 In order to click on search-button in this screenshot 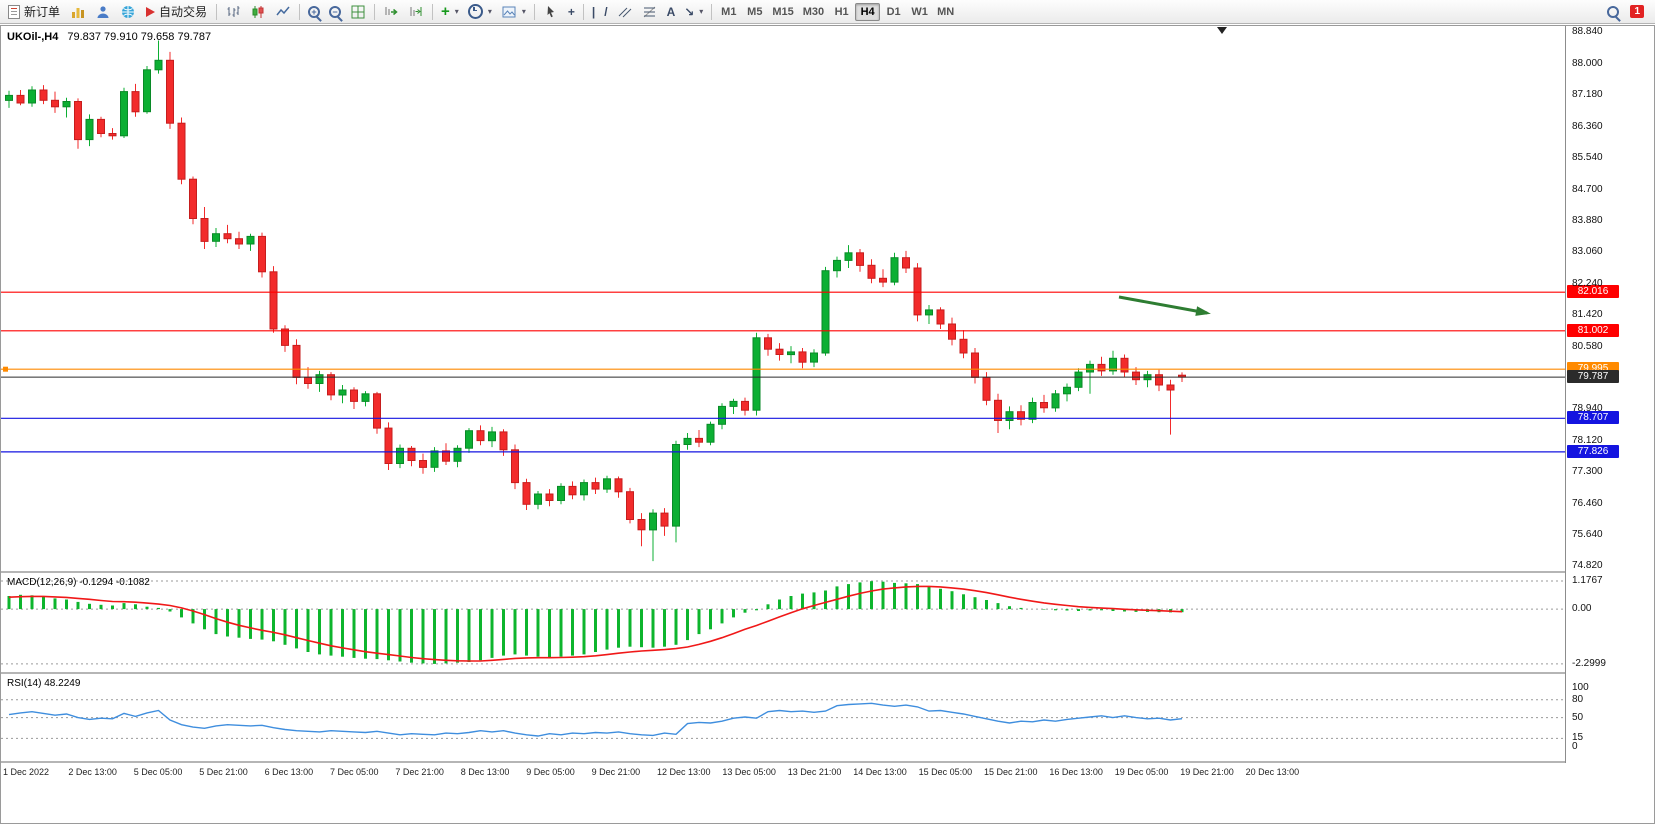, I will do `click(1613, 12)`.